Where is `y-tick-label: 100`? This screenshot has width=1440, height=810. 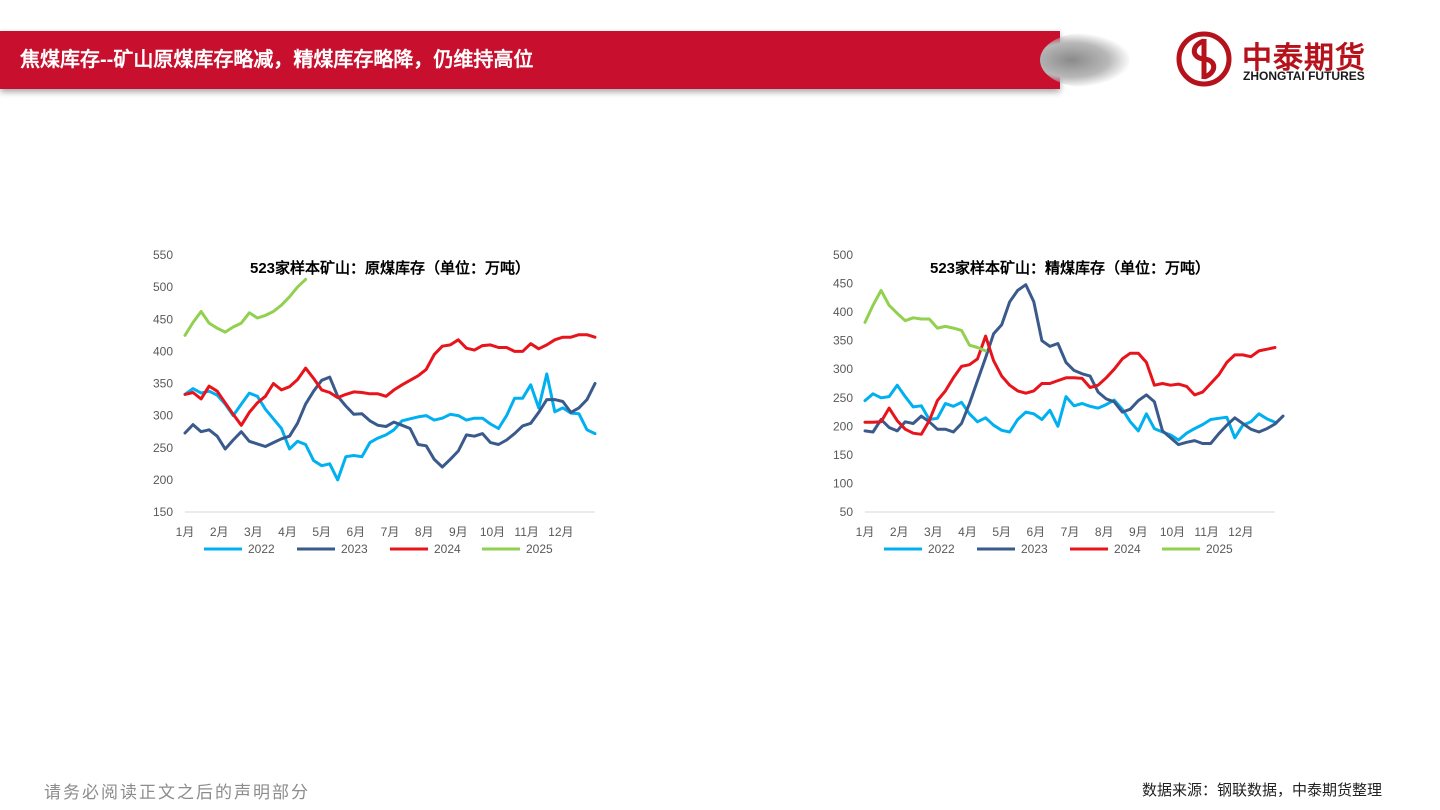
y-tick-label: 100 is located at coordinates (843, 483).